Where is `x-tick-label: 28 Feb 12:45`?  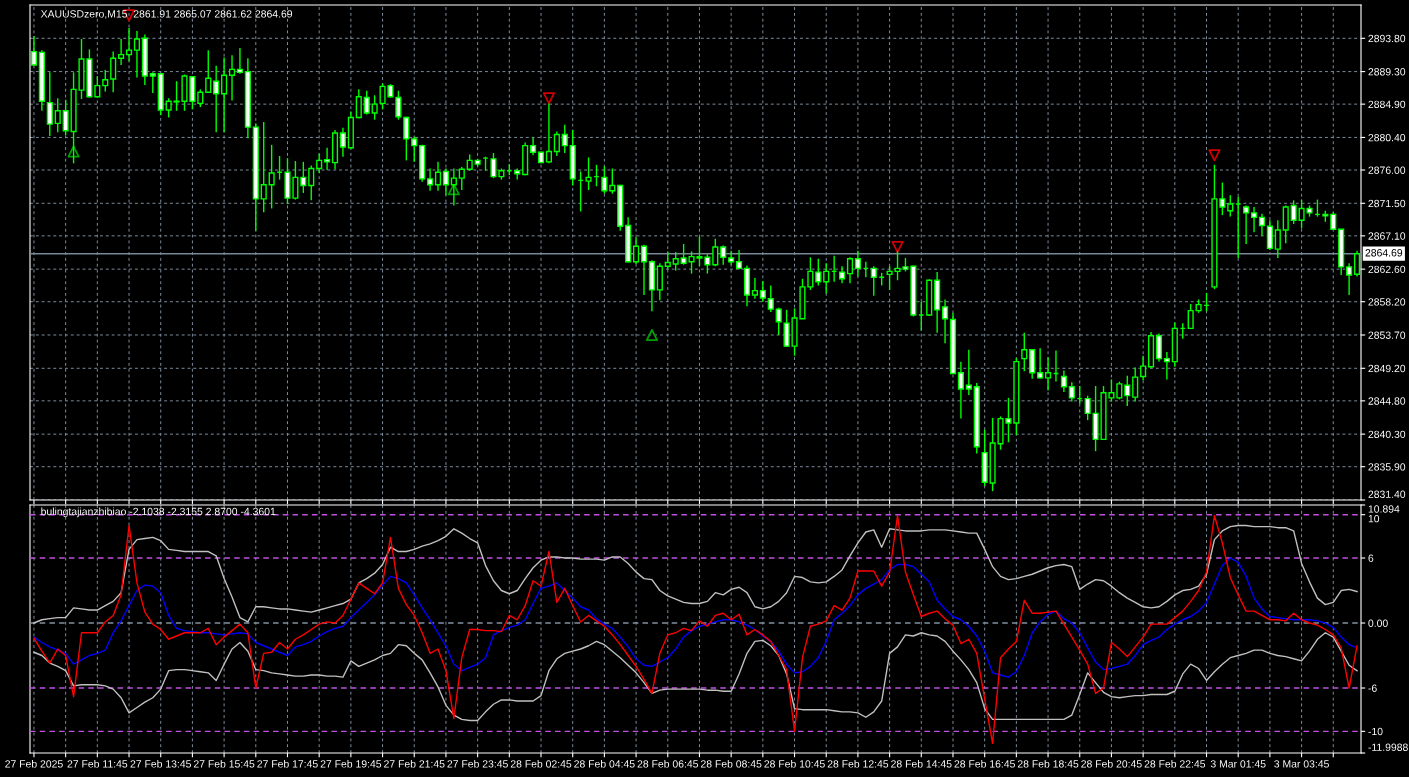
x-tick-label: 28 Feb 12:45 is located at coordinates (858, 763).